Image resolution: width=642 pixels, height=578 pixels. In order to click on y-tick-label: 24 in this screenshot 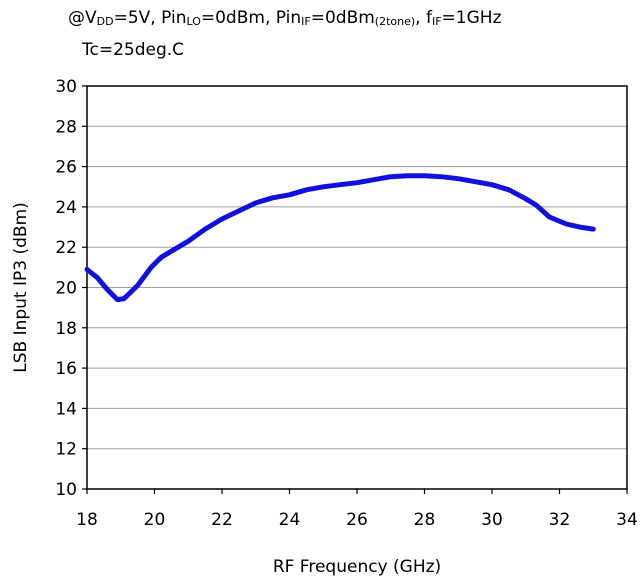, I will do `click(66, 208)`.